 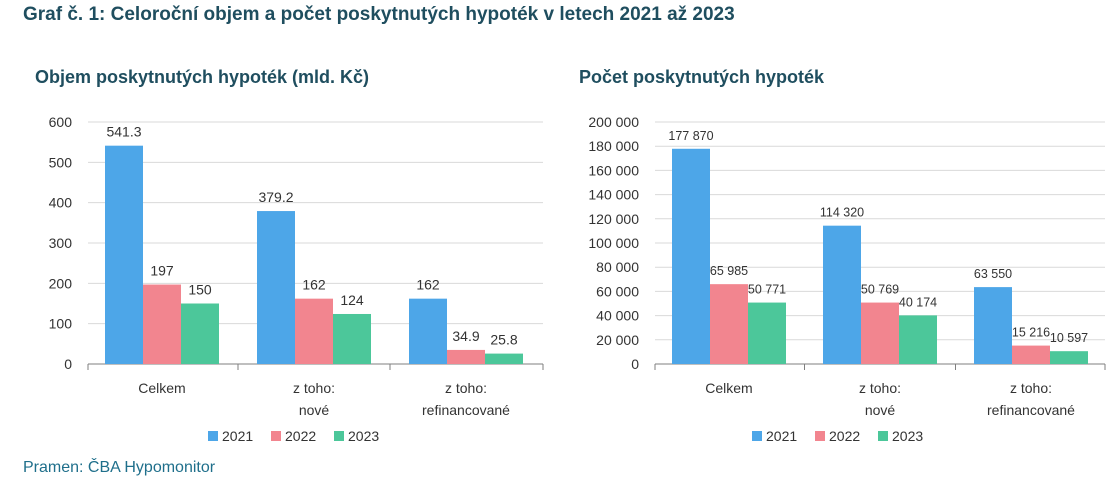 What do you see at coordinates (613, 170) in the screenshot?
I see `y-tick-label: 160 000` at bounding box center [613, 170].